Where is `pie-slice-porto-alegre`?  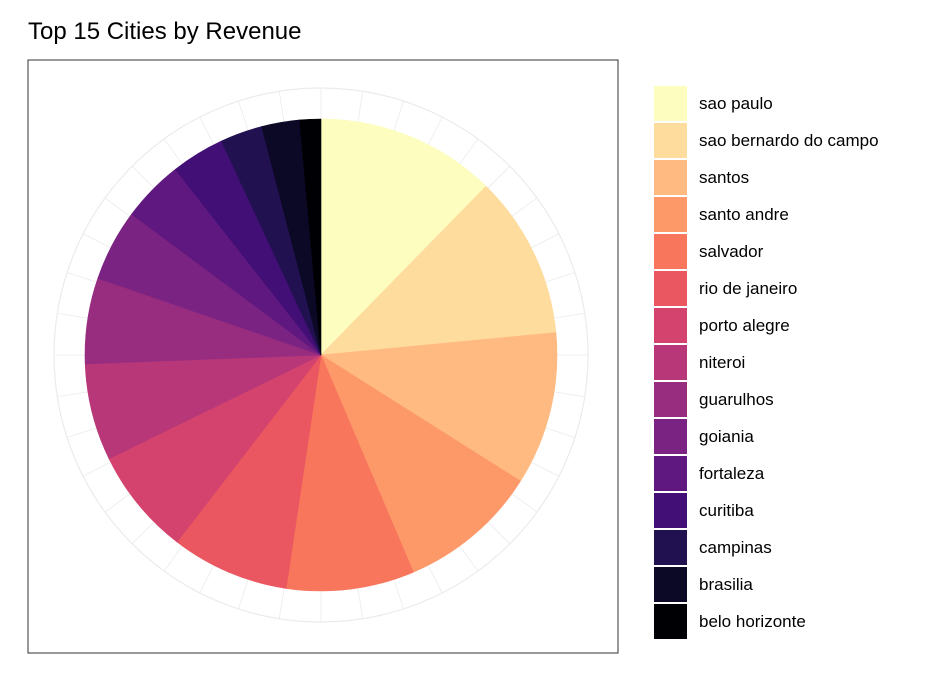
pie-slice-porto-alegre is located at coordinates (215, 448).